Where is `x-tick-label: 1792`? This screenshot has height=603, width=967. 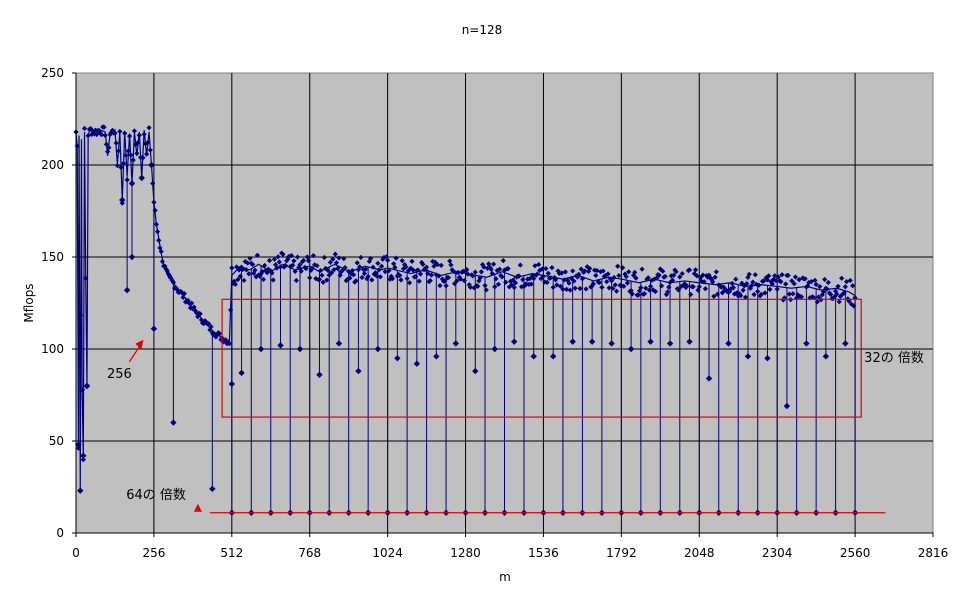
x-tick-label: 1792 is located at coordinates (621, 553).